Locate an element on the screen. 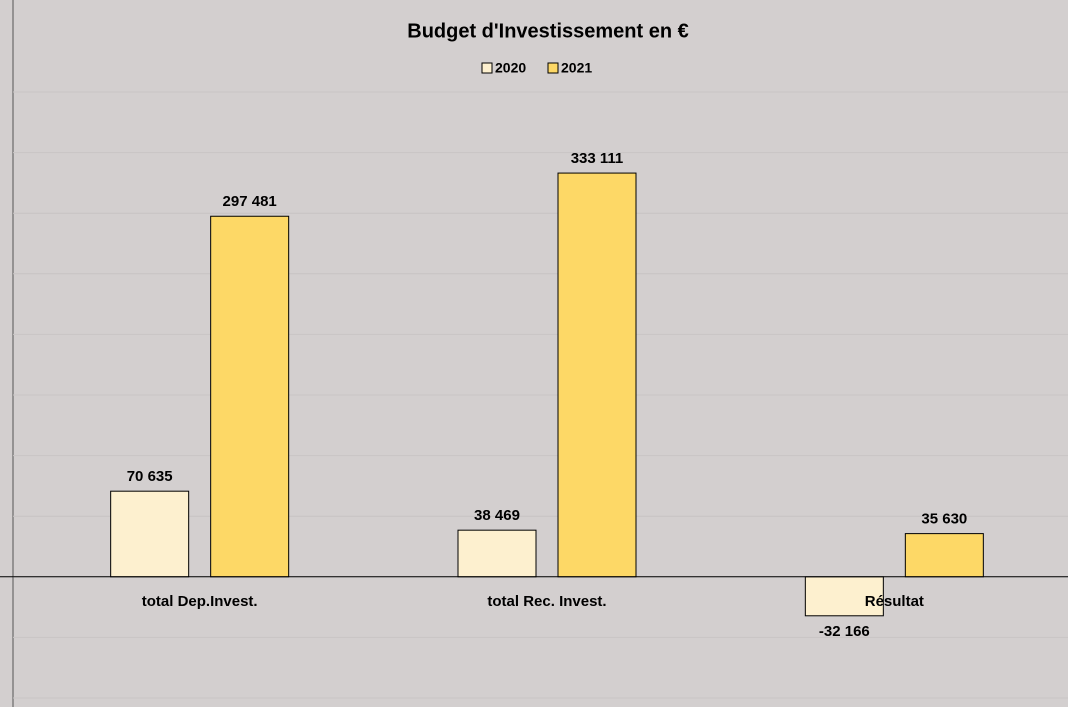 The width and height of the screenshot is (1068, 707). data-label: 297 481 is located at coordinates (250, 201).